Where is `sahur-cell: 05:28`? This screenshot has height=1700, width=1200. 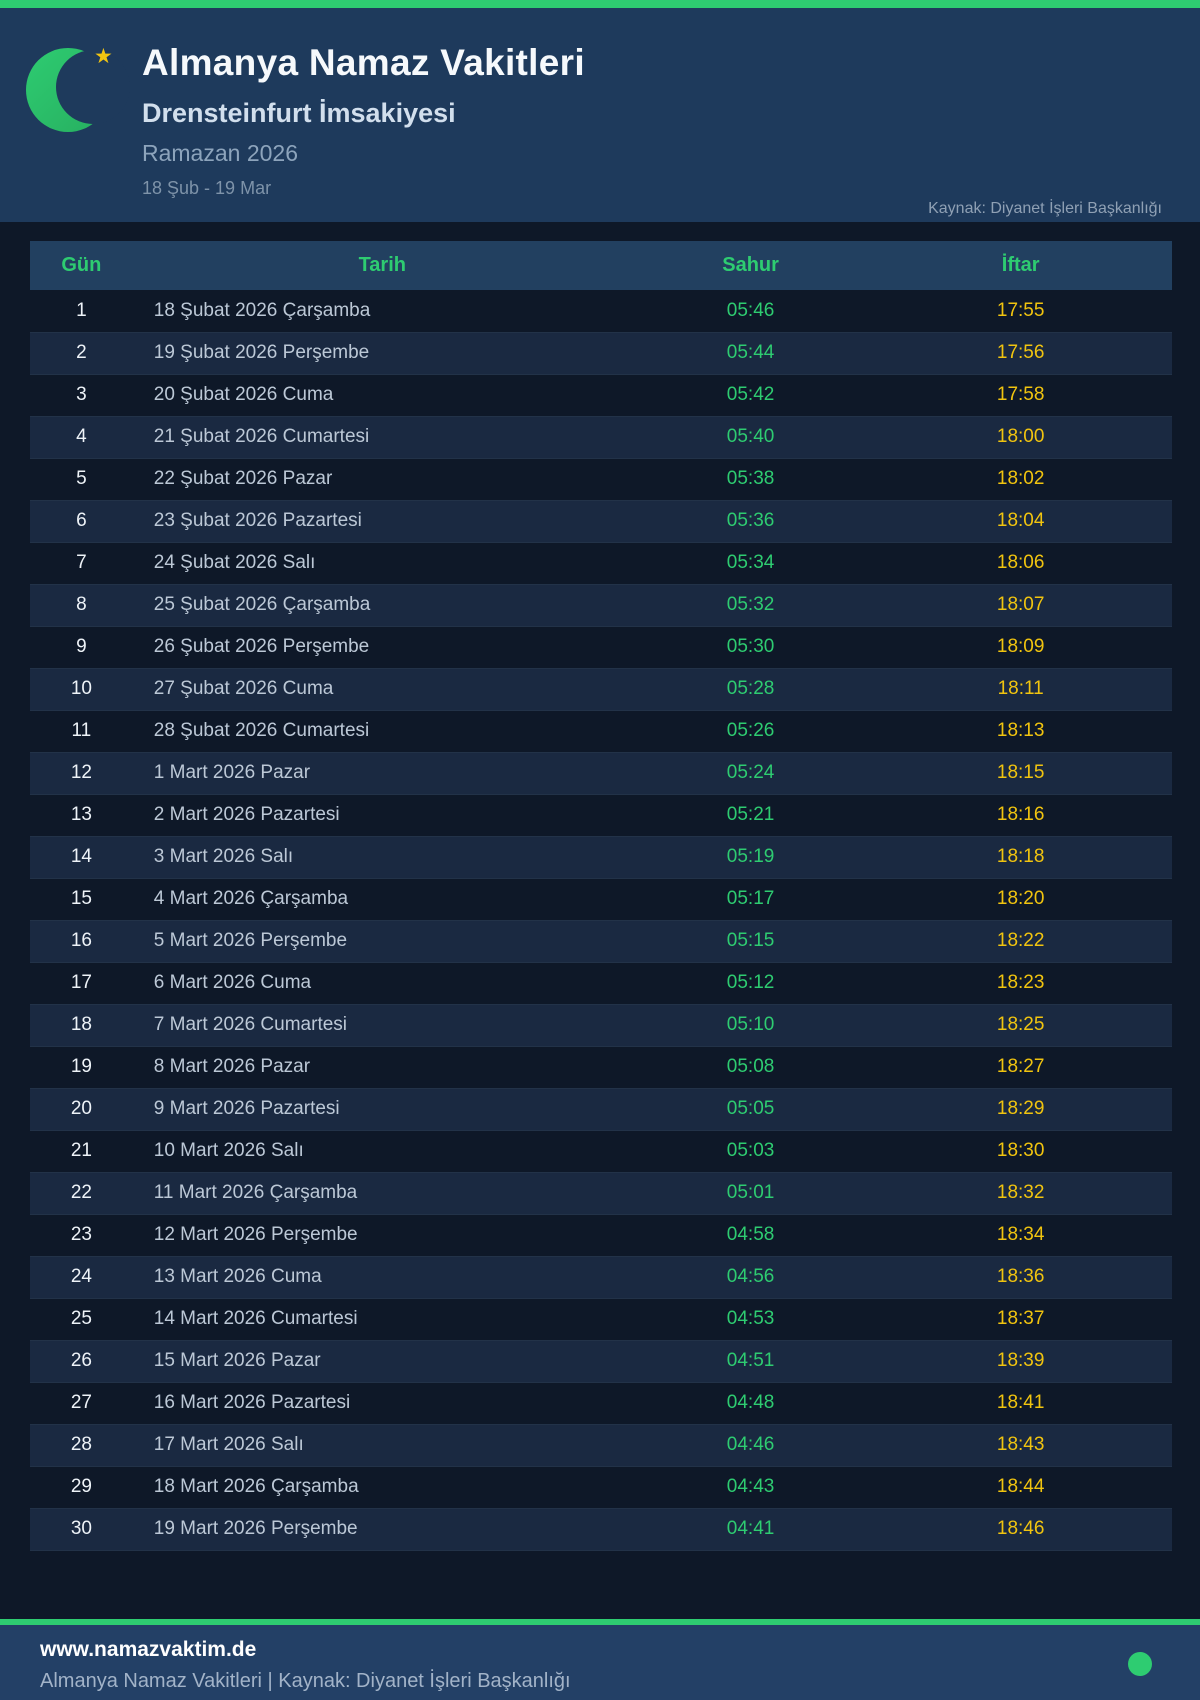 sahur-cell: 05:28 is located at coordinates (750, 689).